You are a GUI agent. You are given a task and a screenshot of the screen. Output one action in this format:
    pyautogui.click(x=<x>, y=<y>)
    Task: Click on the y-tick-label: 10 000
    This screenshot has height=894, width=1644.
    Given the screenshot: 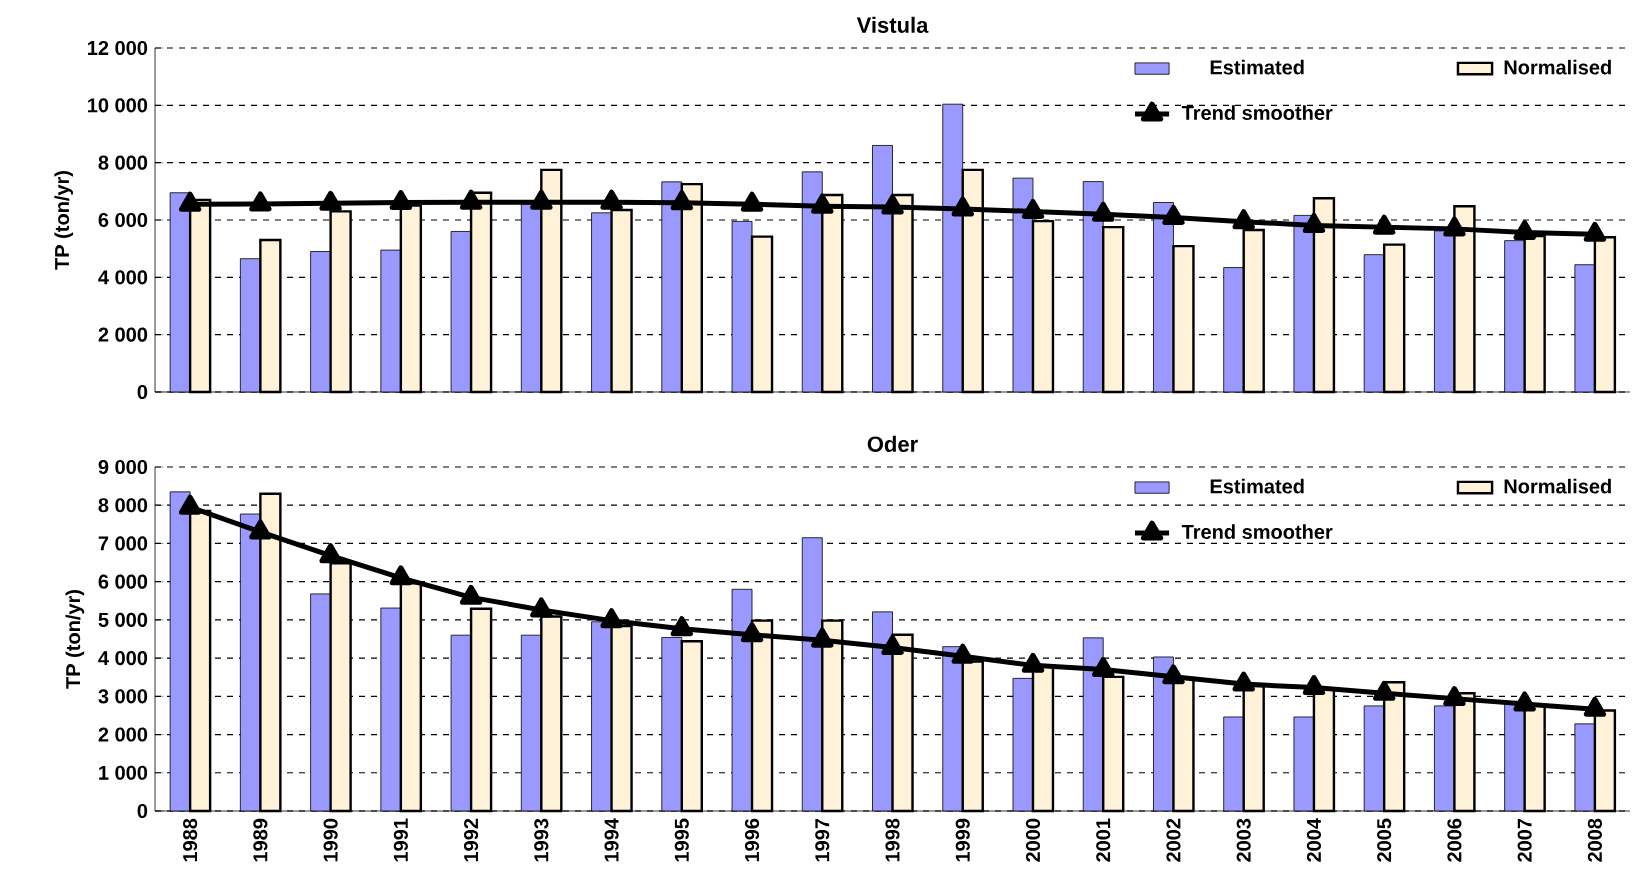 What is the action you would take?
    pyautogui.click(x=118, y=105)
    